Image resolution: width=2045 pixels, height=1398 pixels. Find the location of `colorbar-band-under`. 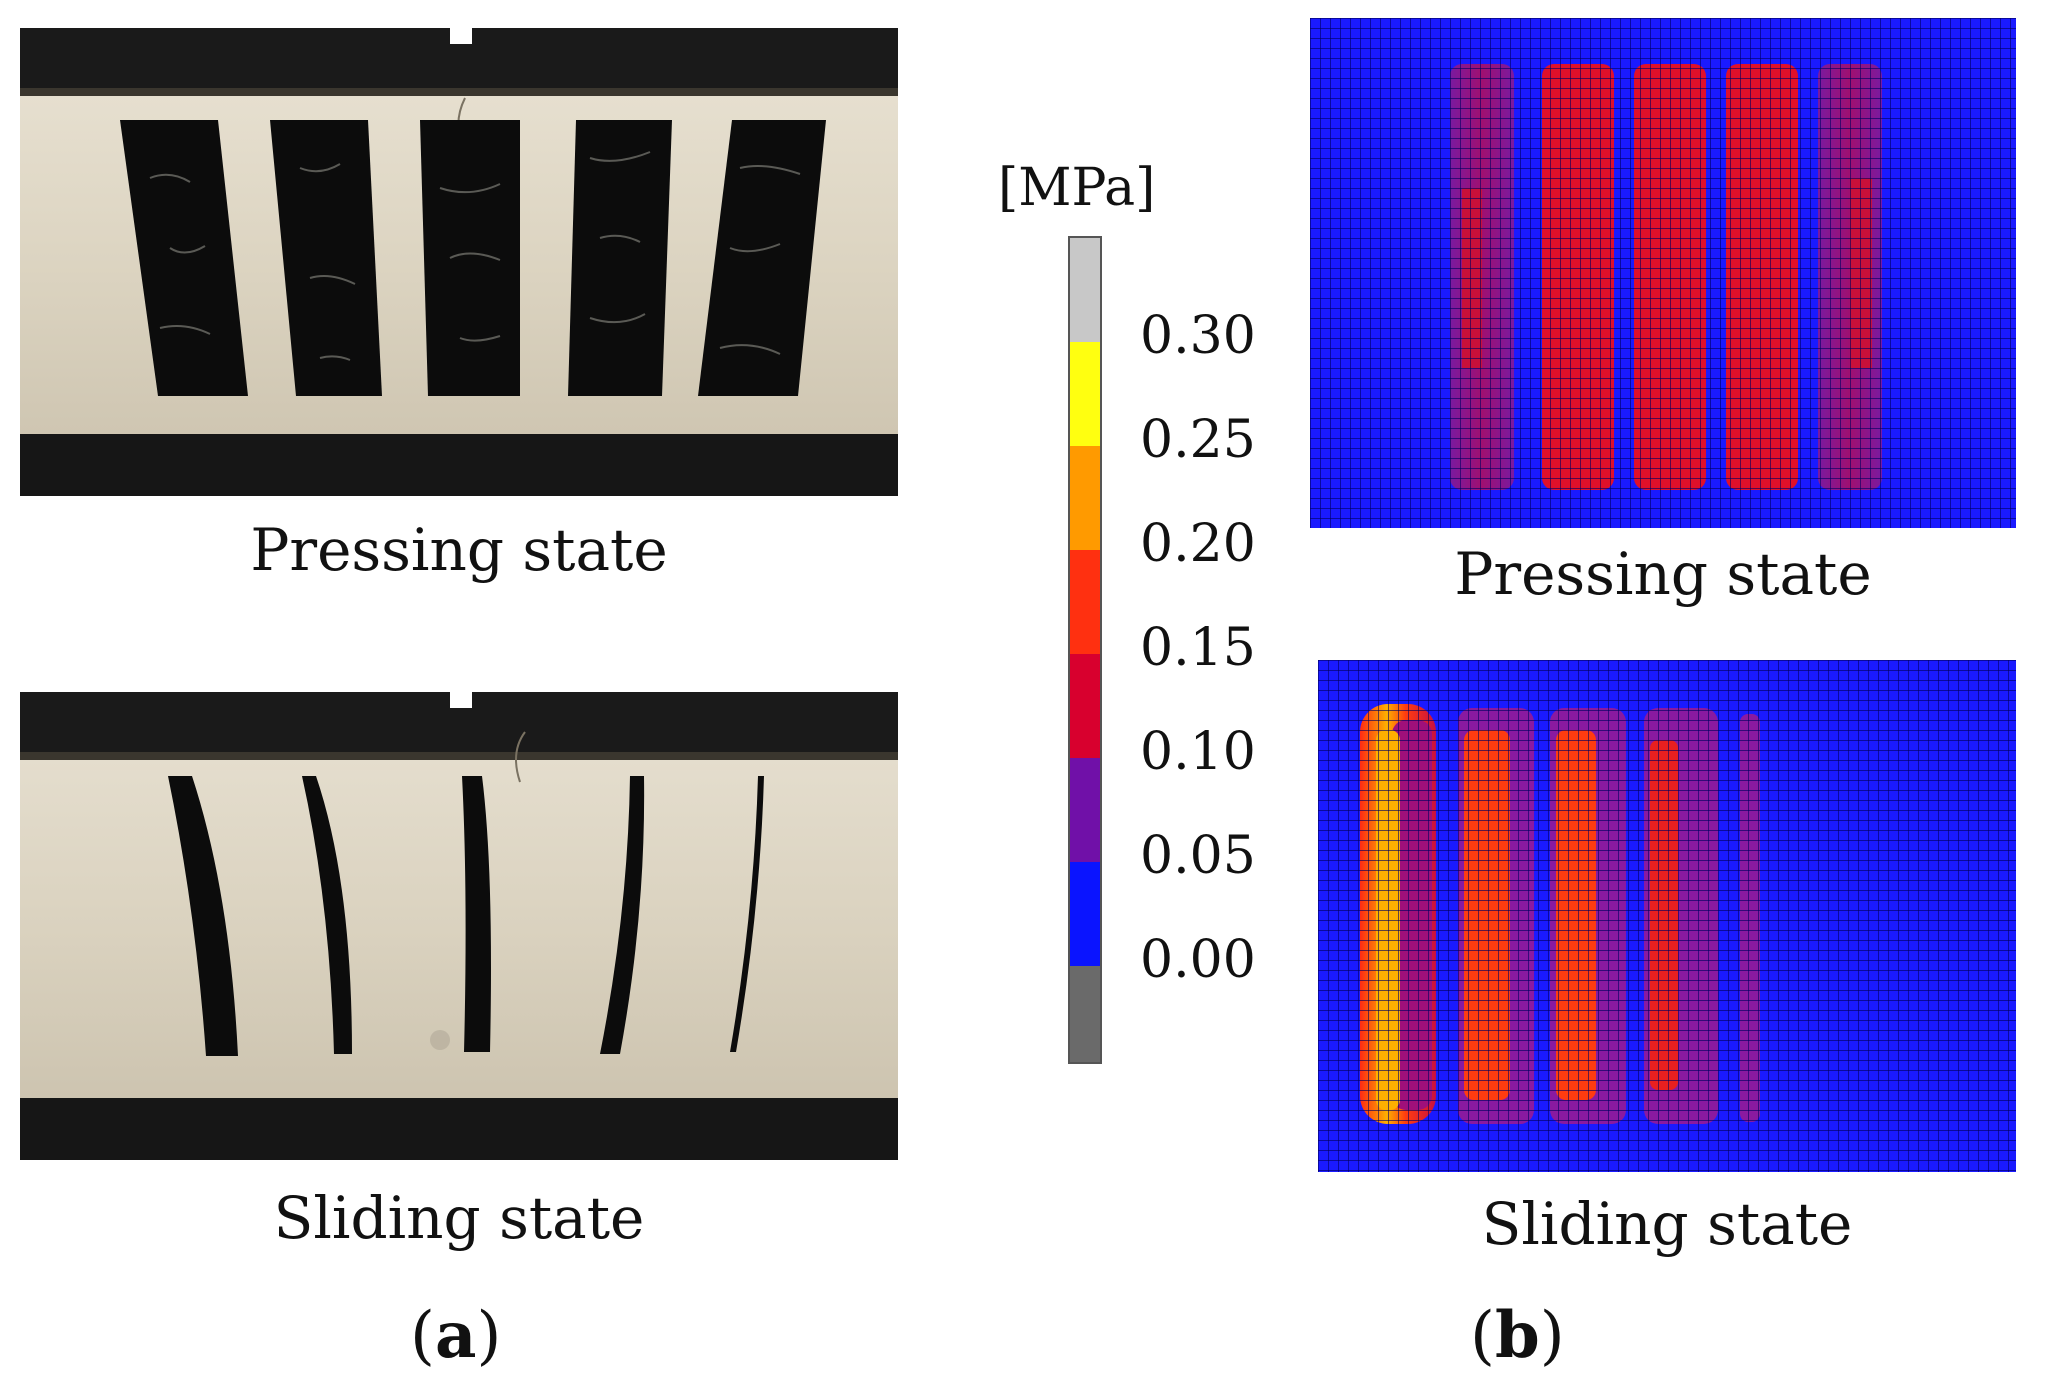

colorbar-band-under is located at coordinates (1085, 1014).